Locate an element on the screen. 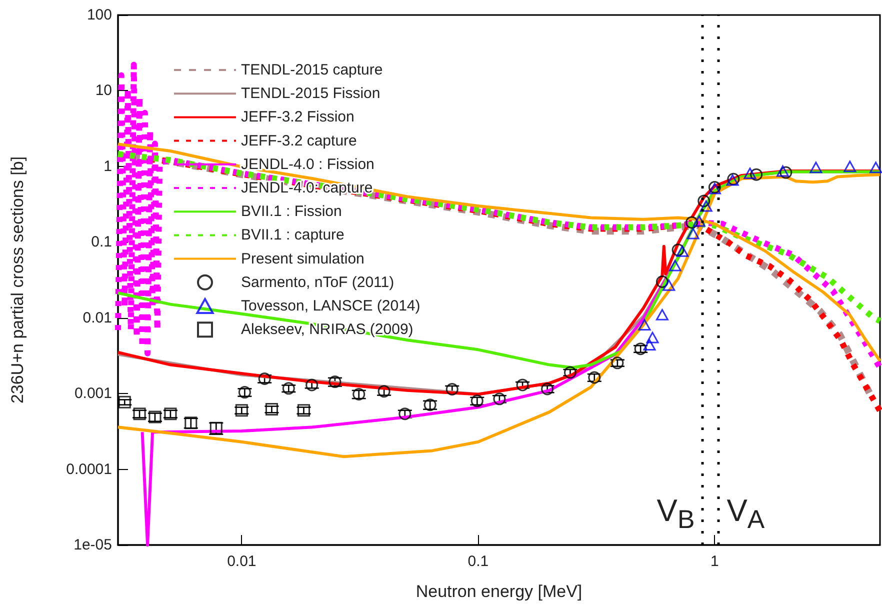 This screenshot has width=882, height=605. y-tick-label: 0.0001 is located at coordinates (89, 469).